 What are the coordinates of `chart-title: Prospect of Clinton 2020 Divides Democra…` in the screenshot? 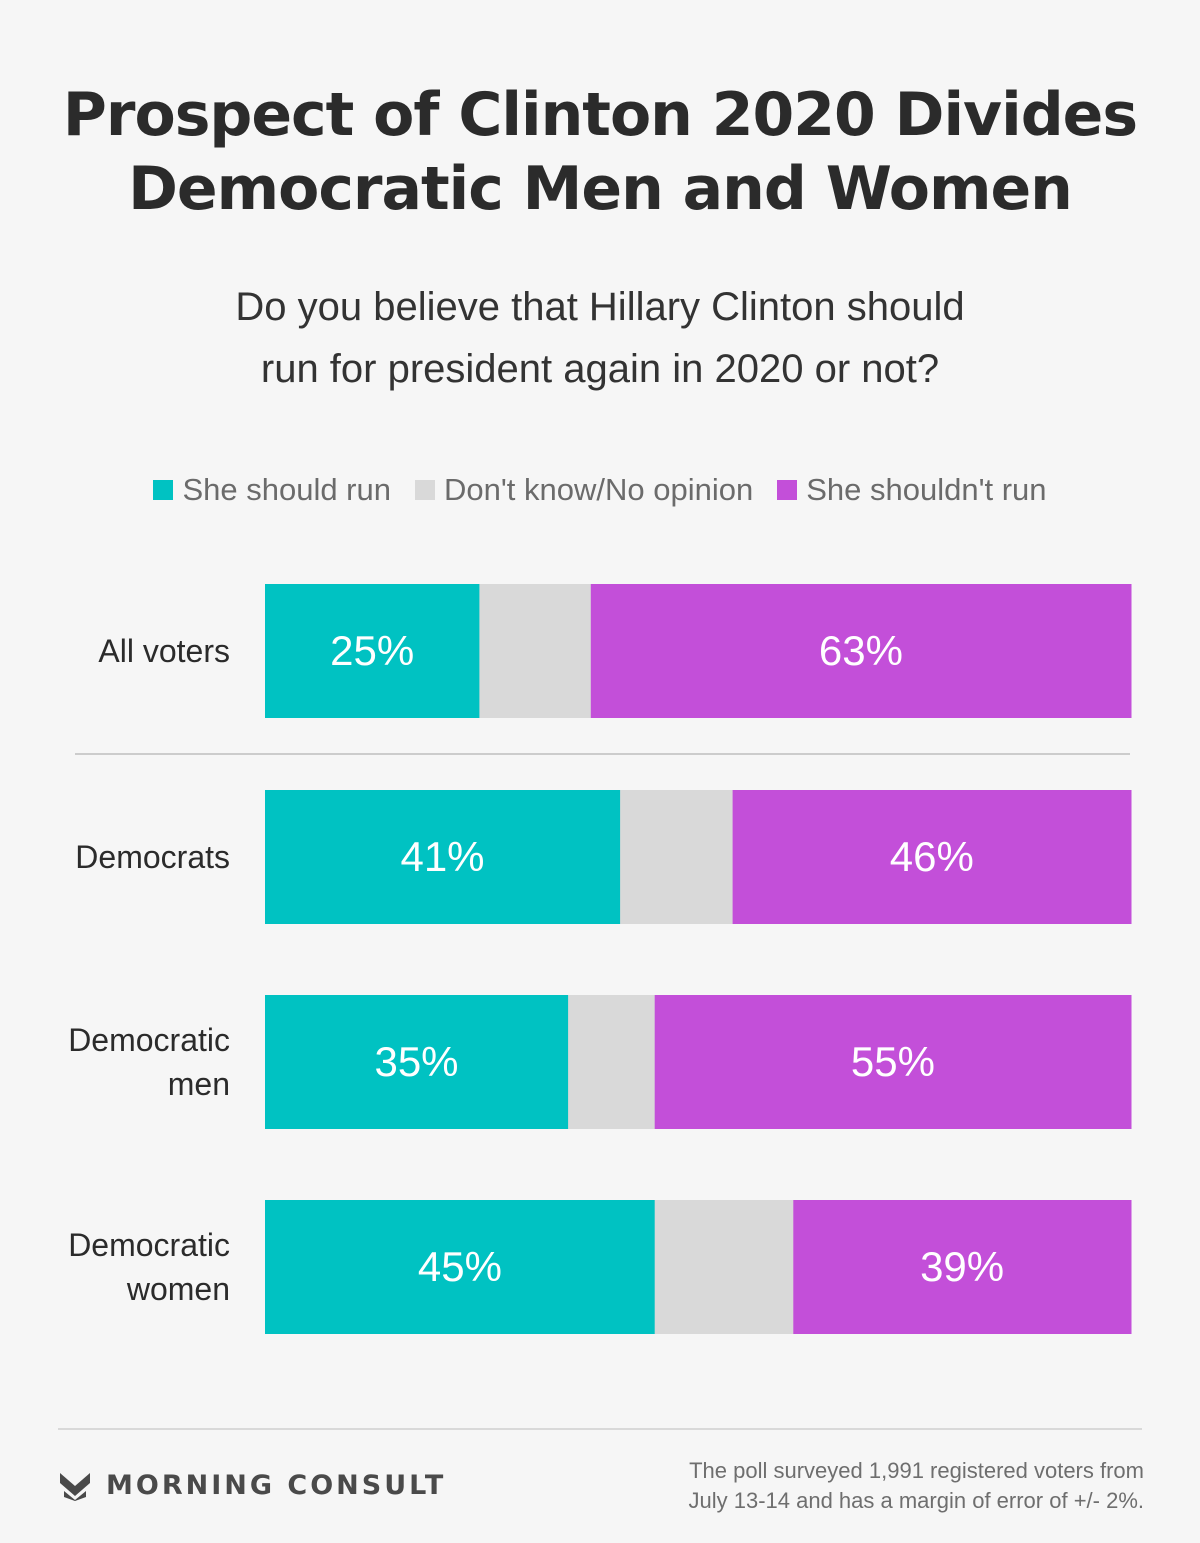 It's located at (600, 152).